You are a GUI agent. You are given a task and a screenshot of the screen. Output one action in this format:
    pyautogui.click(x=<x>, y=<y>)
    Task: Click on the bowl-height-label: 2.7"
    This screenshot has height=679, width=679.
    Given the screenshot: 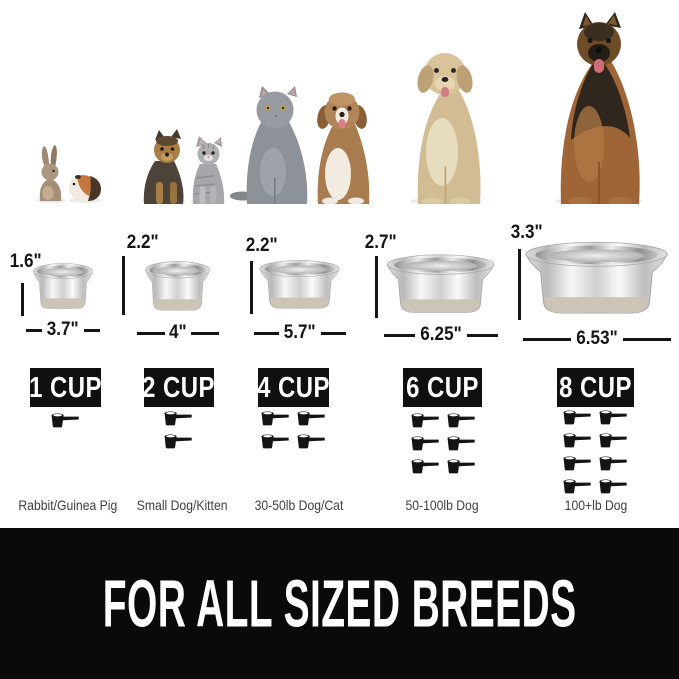 What is the action you would take?
    pyautogui.click(x=381, y=242)
    